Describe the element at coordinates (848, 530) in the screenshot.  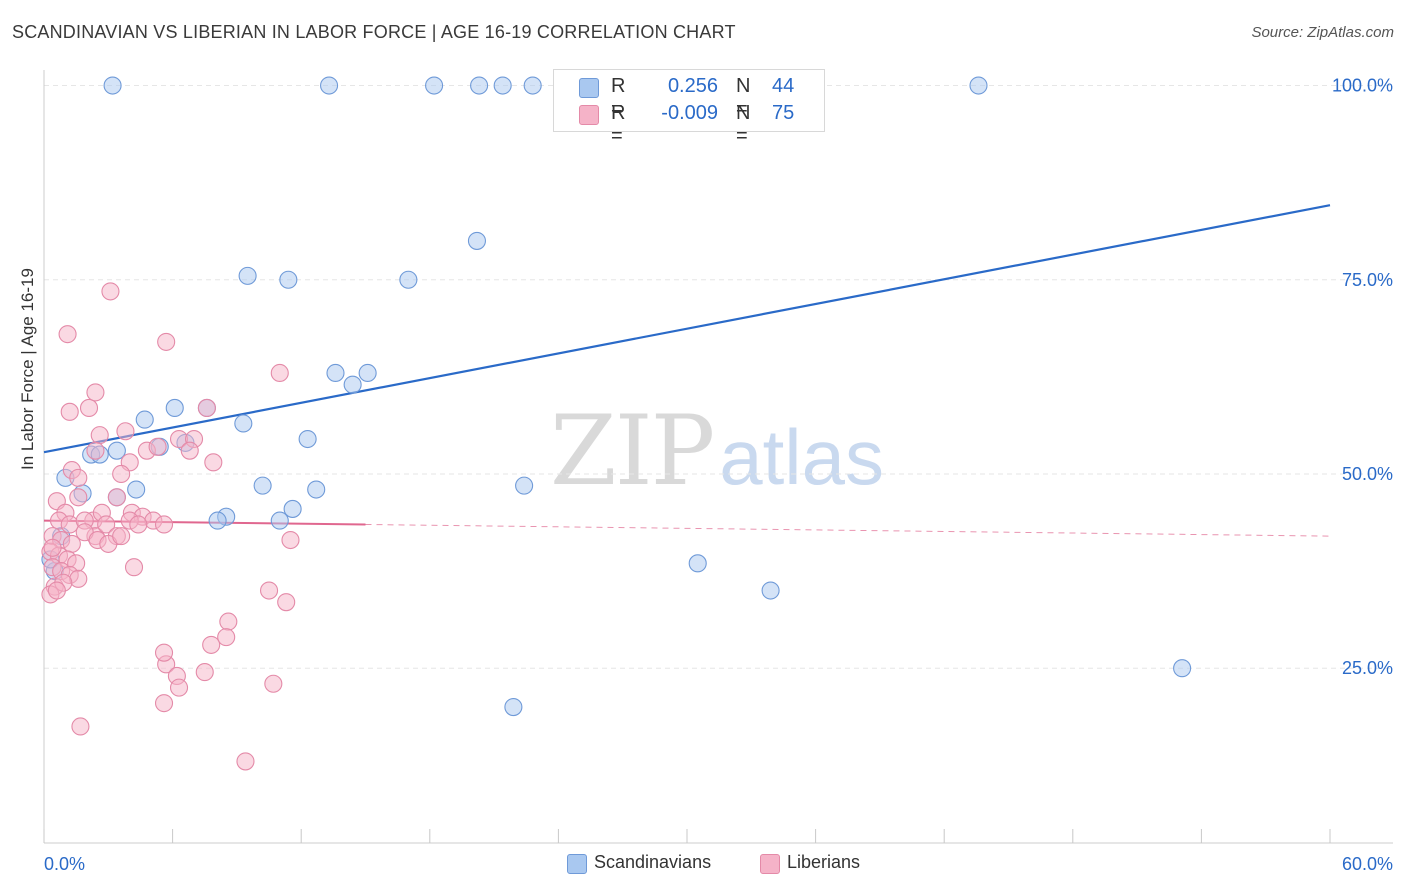
I see `trend-line-liberians-extension` at that location.